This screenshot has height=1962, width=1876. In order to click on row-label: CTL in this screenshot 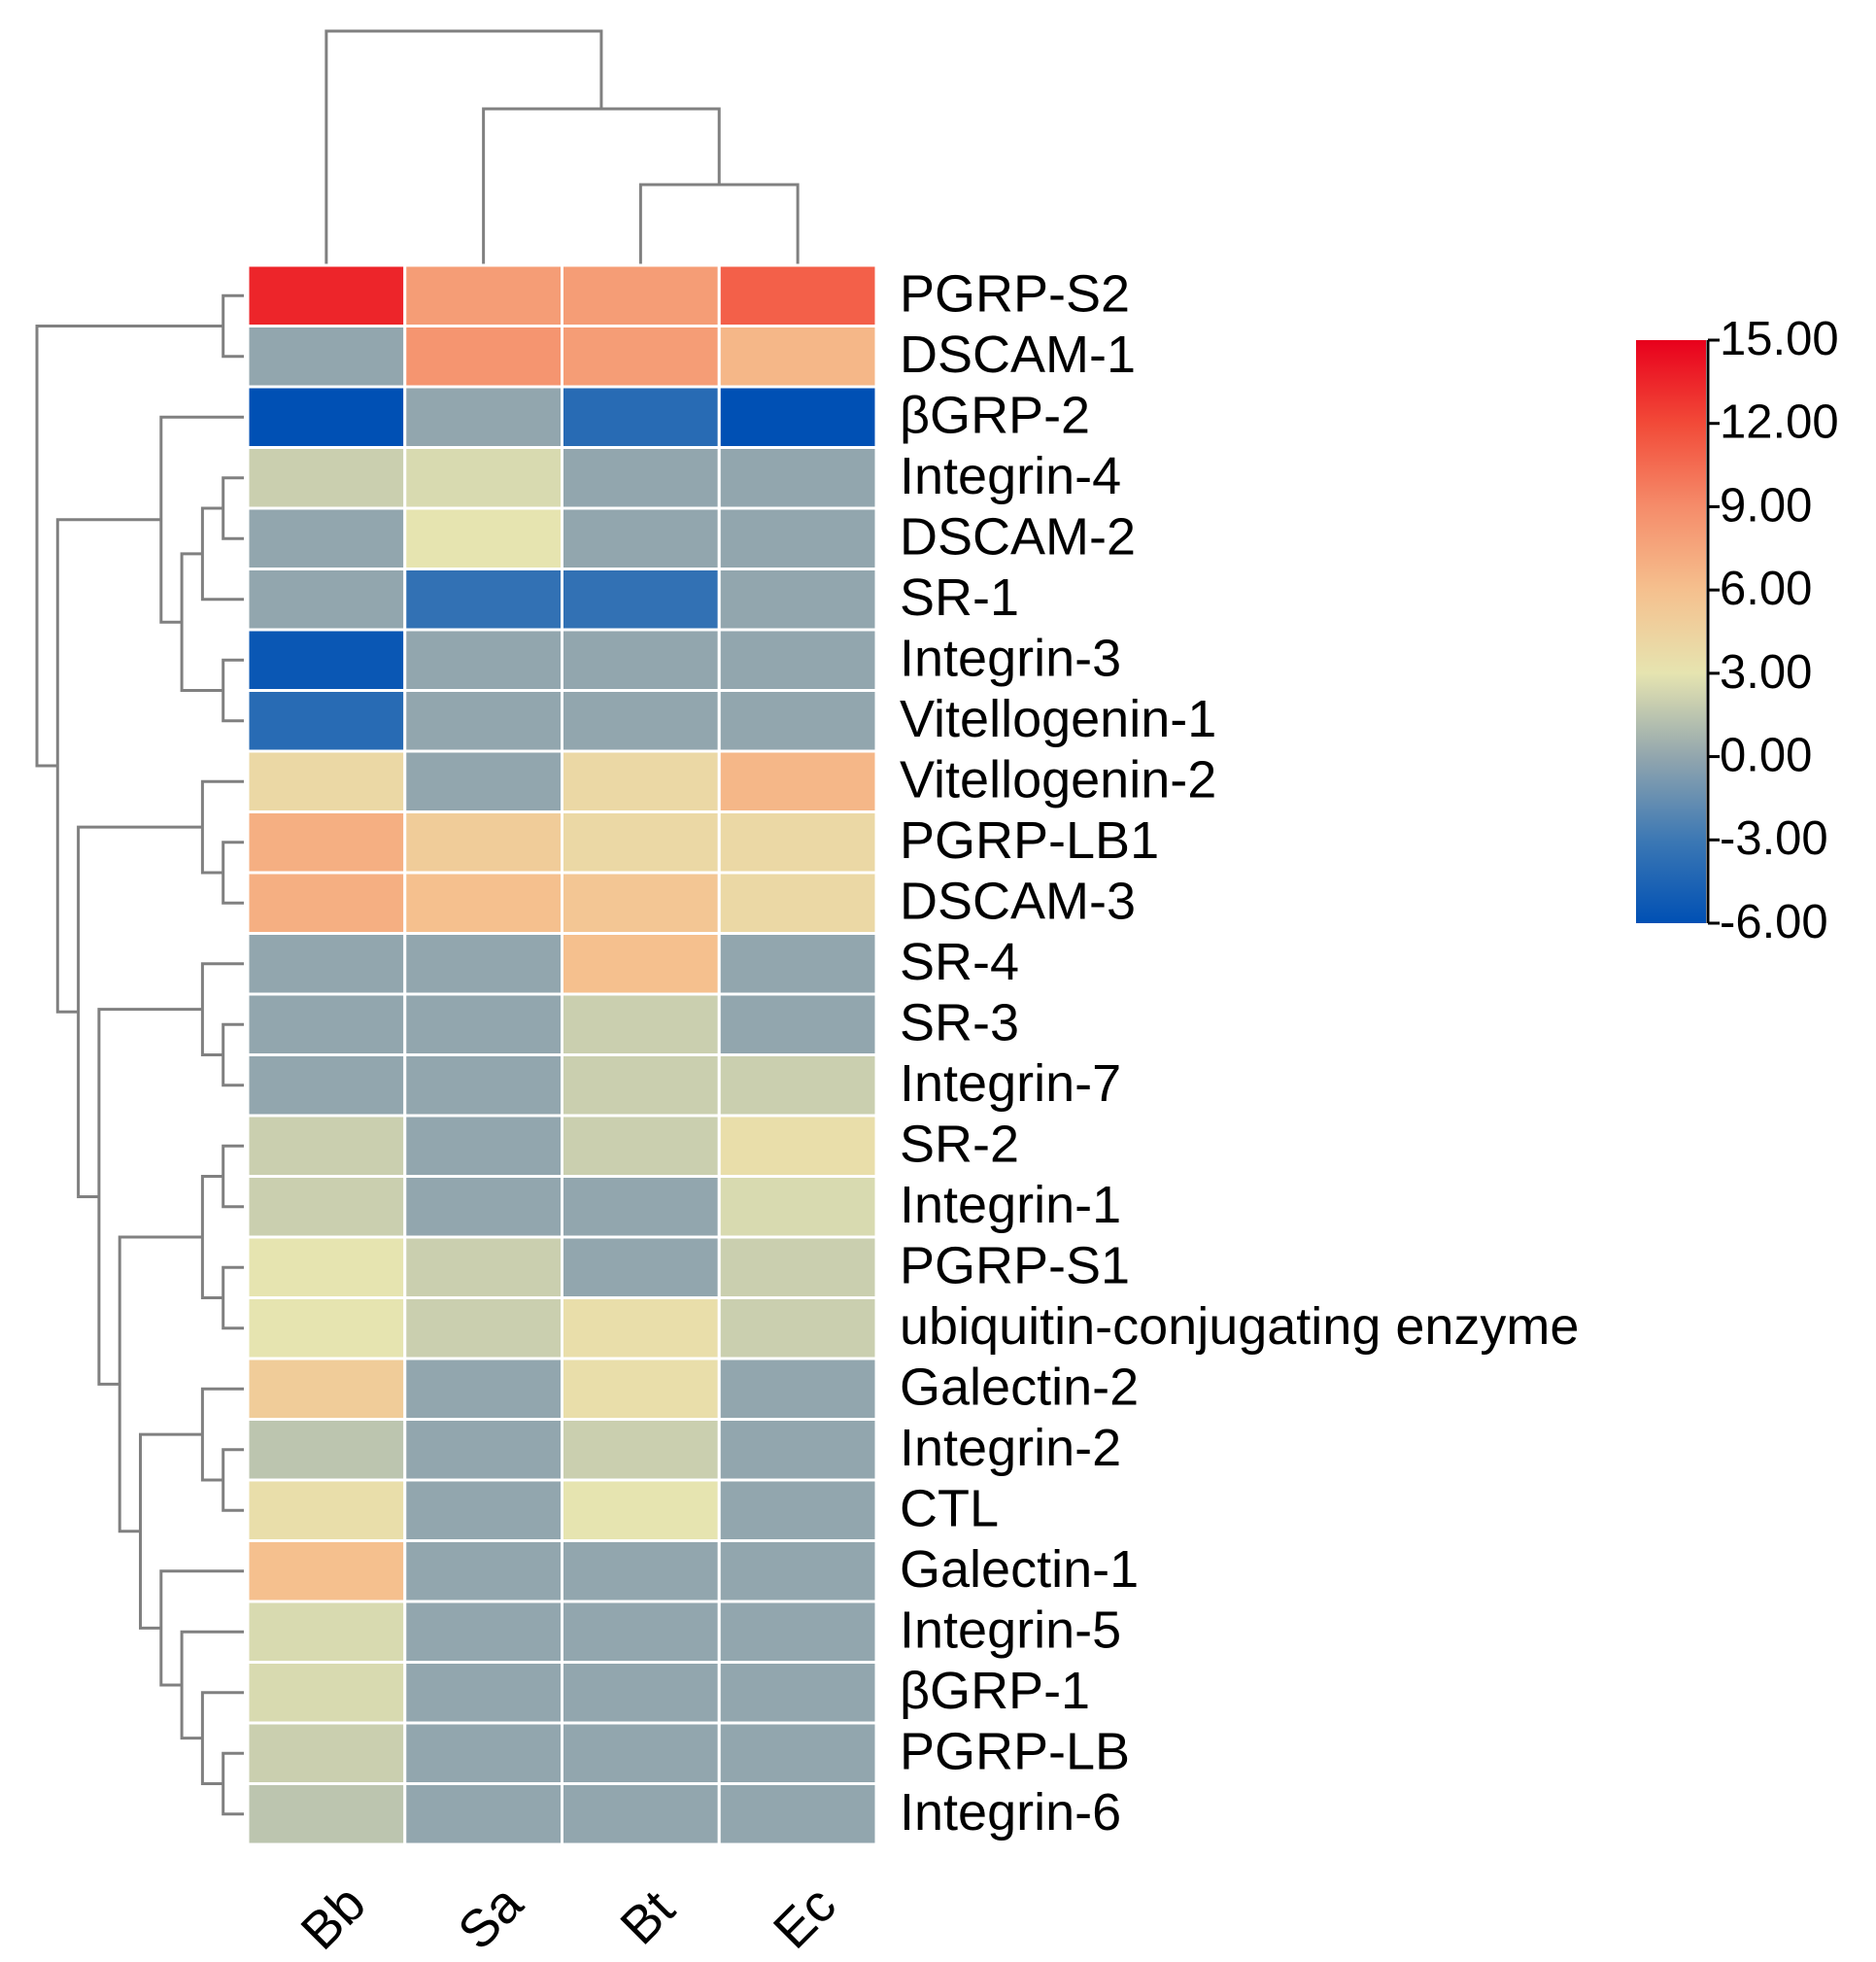, I will do `click(949, 1509)`.